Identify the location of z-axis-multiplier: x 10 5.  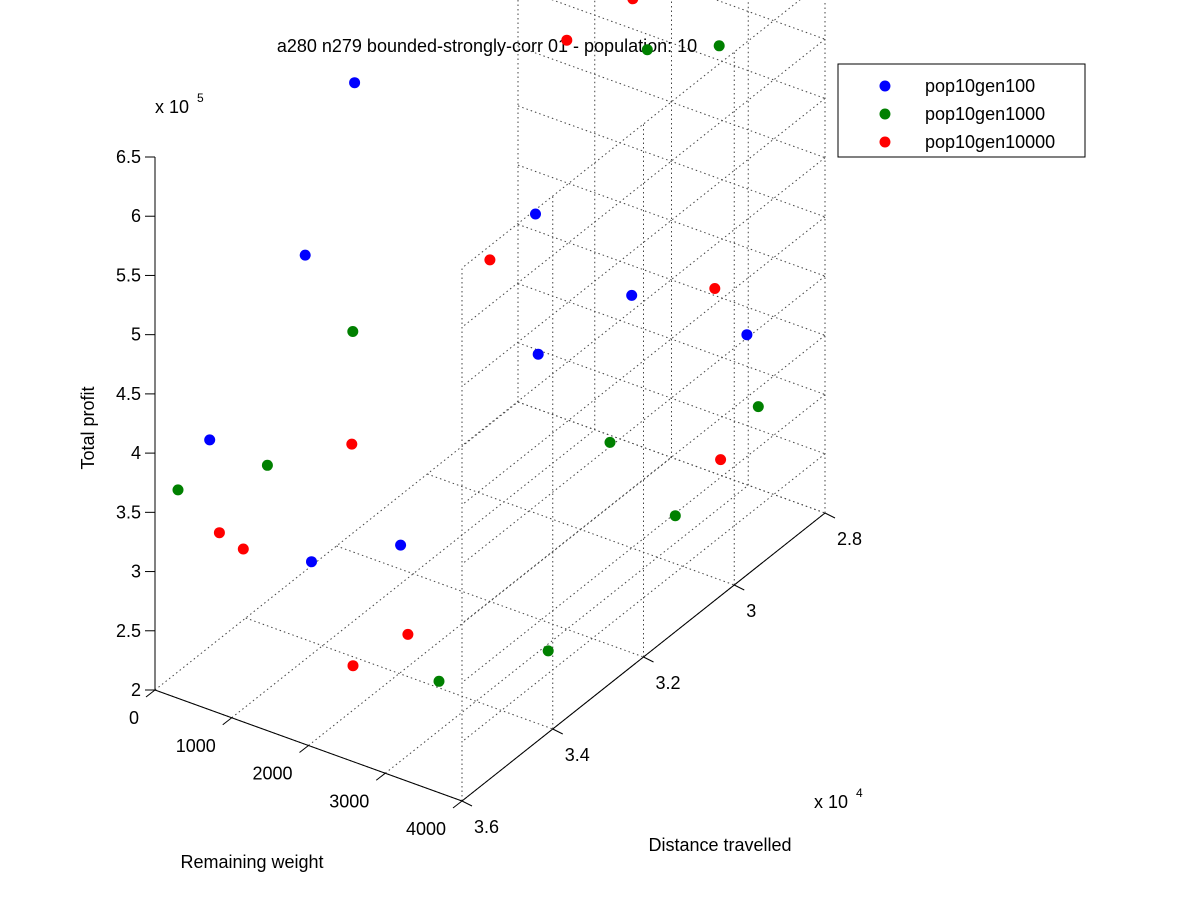
(179, 104).